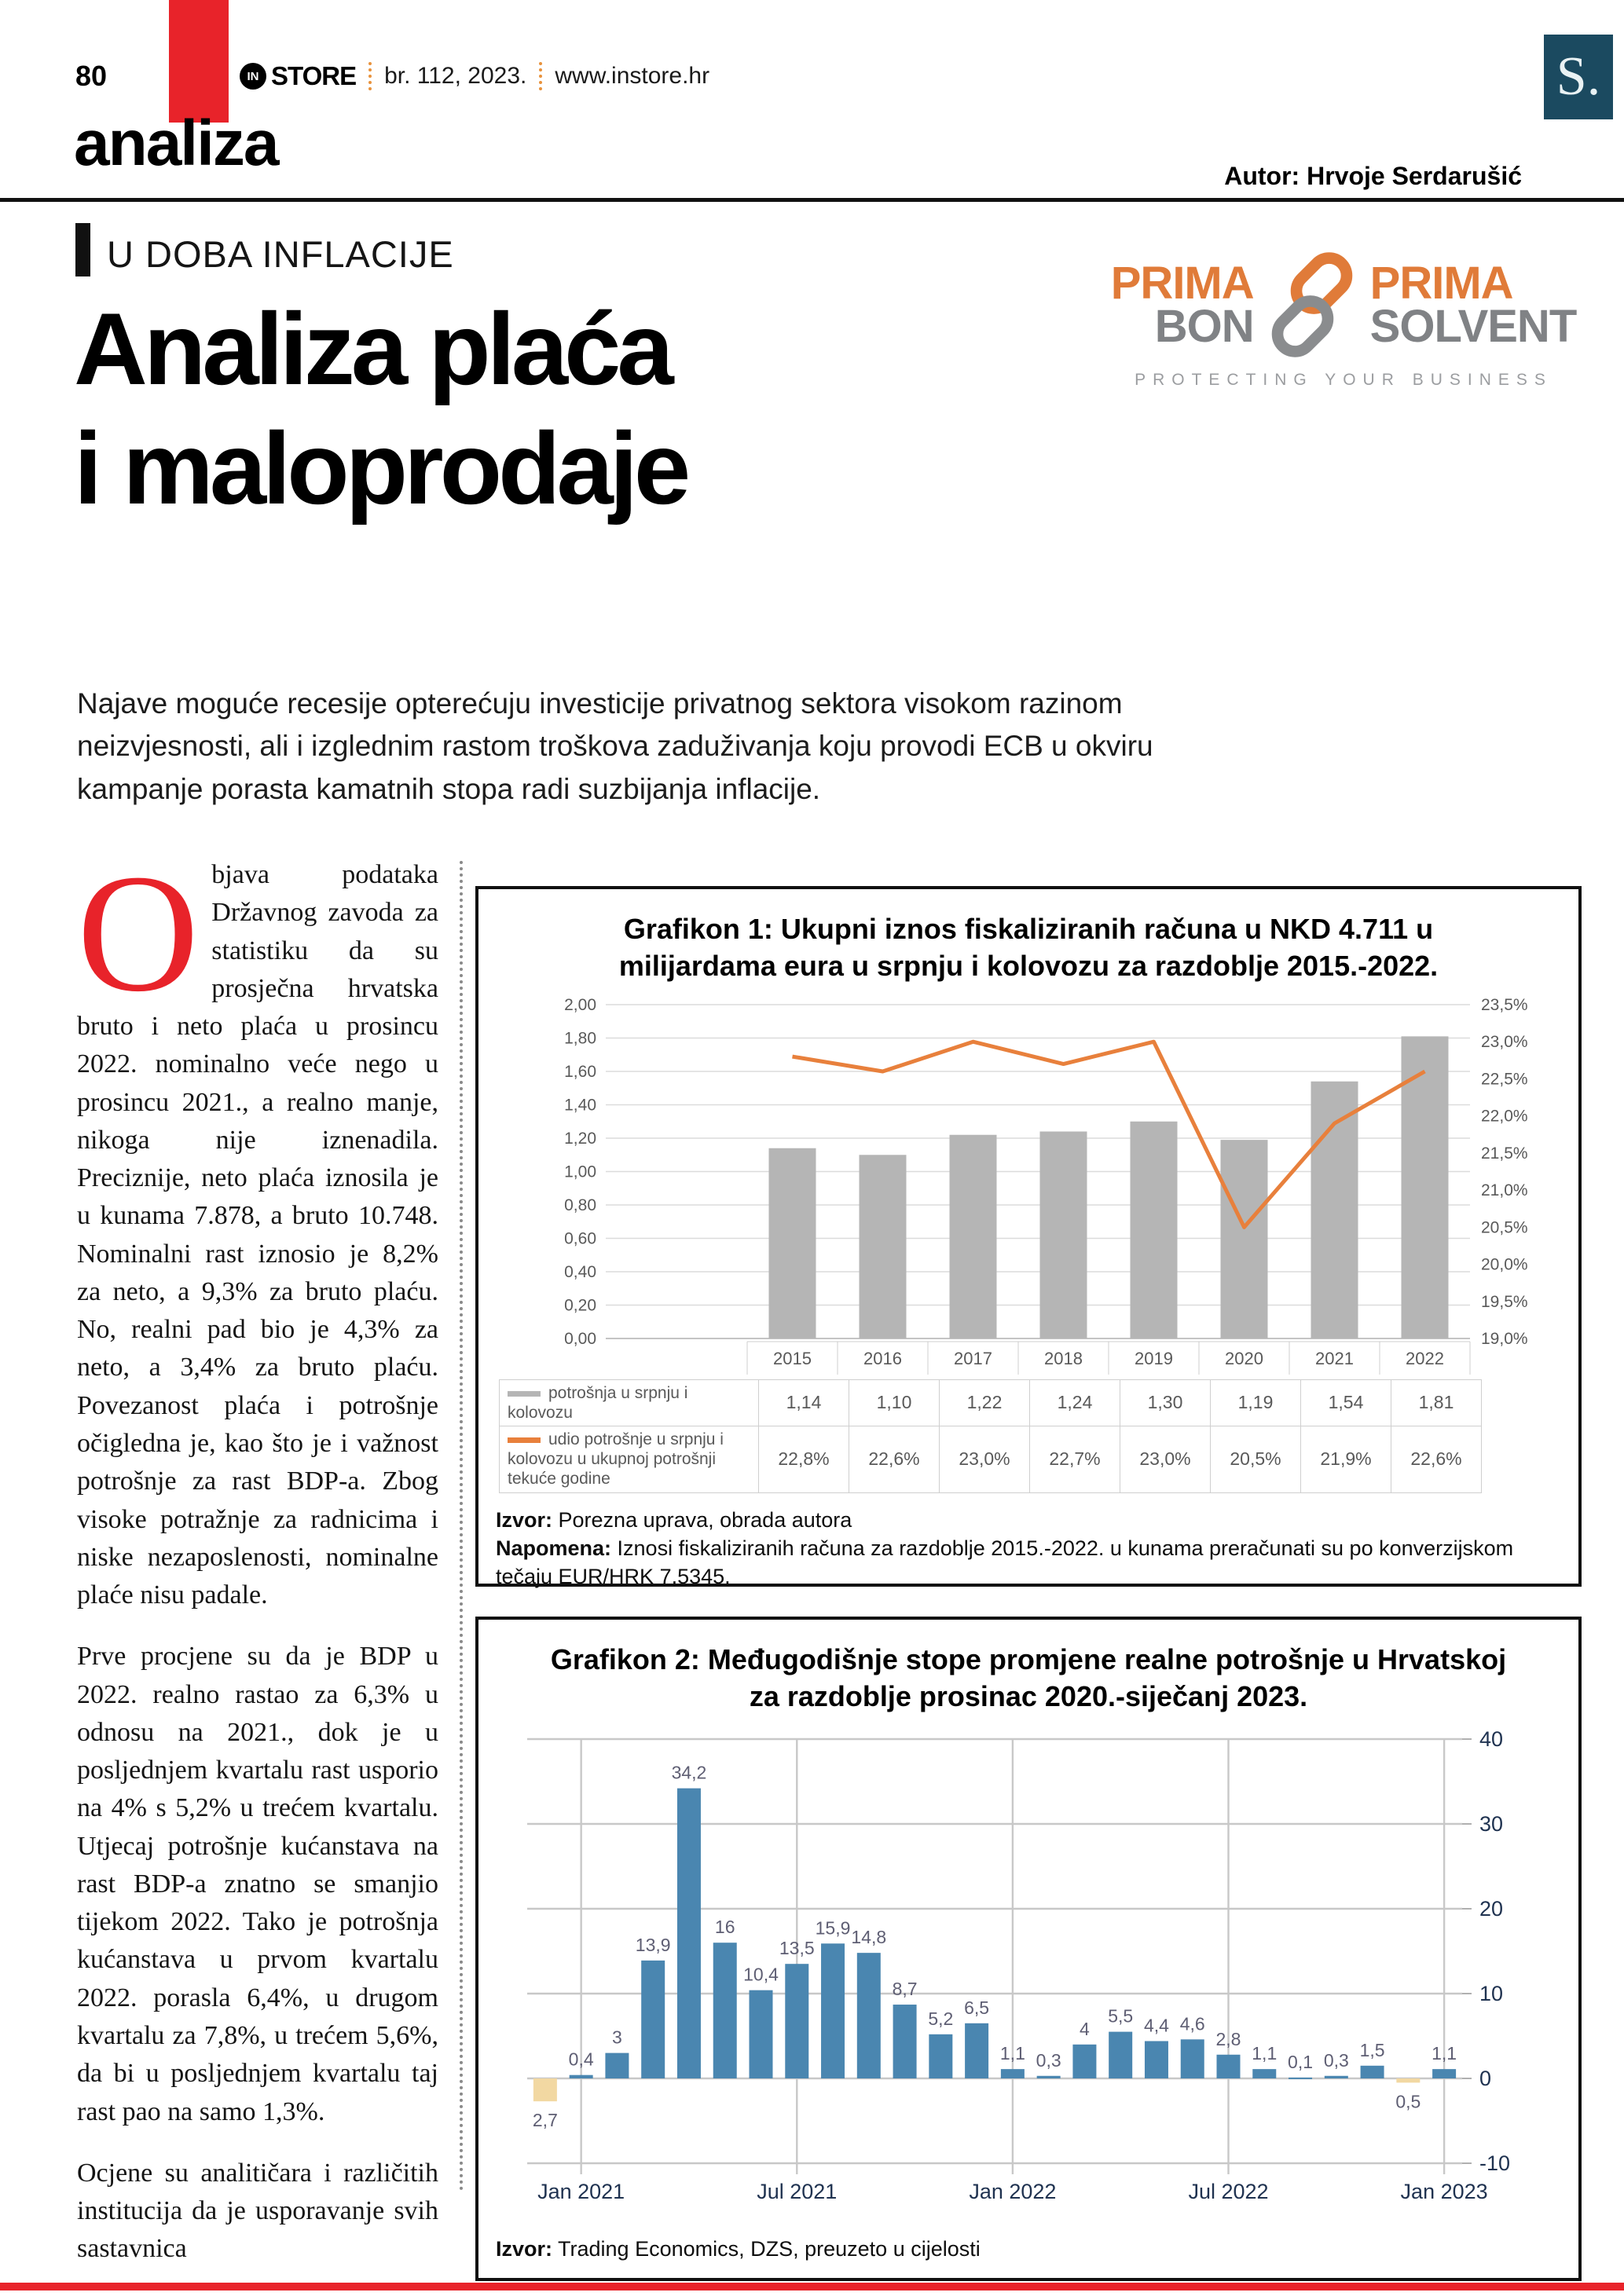  What do you see at coordinates (1192, 2023) in the screenshot?
I see `svg-text: 4,6` at bounding box center [1192, 2023].